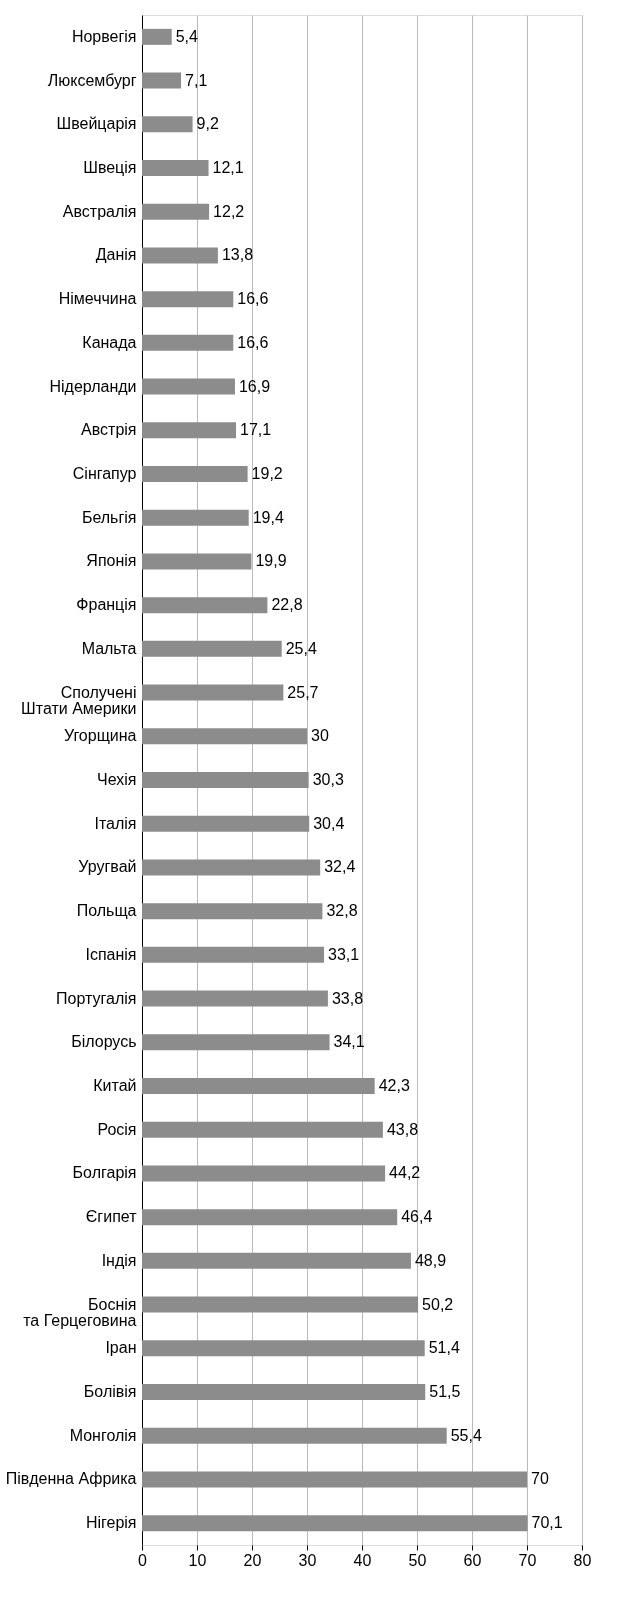 This screenshot has height=1614, width=635. What do you see at coordinates (445, 1391) in the screenshot?
I see `data-label: 51,5` at bounding box center [445, 1391].